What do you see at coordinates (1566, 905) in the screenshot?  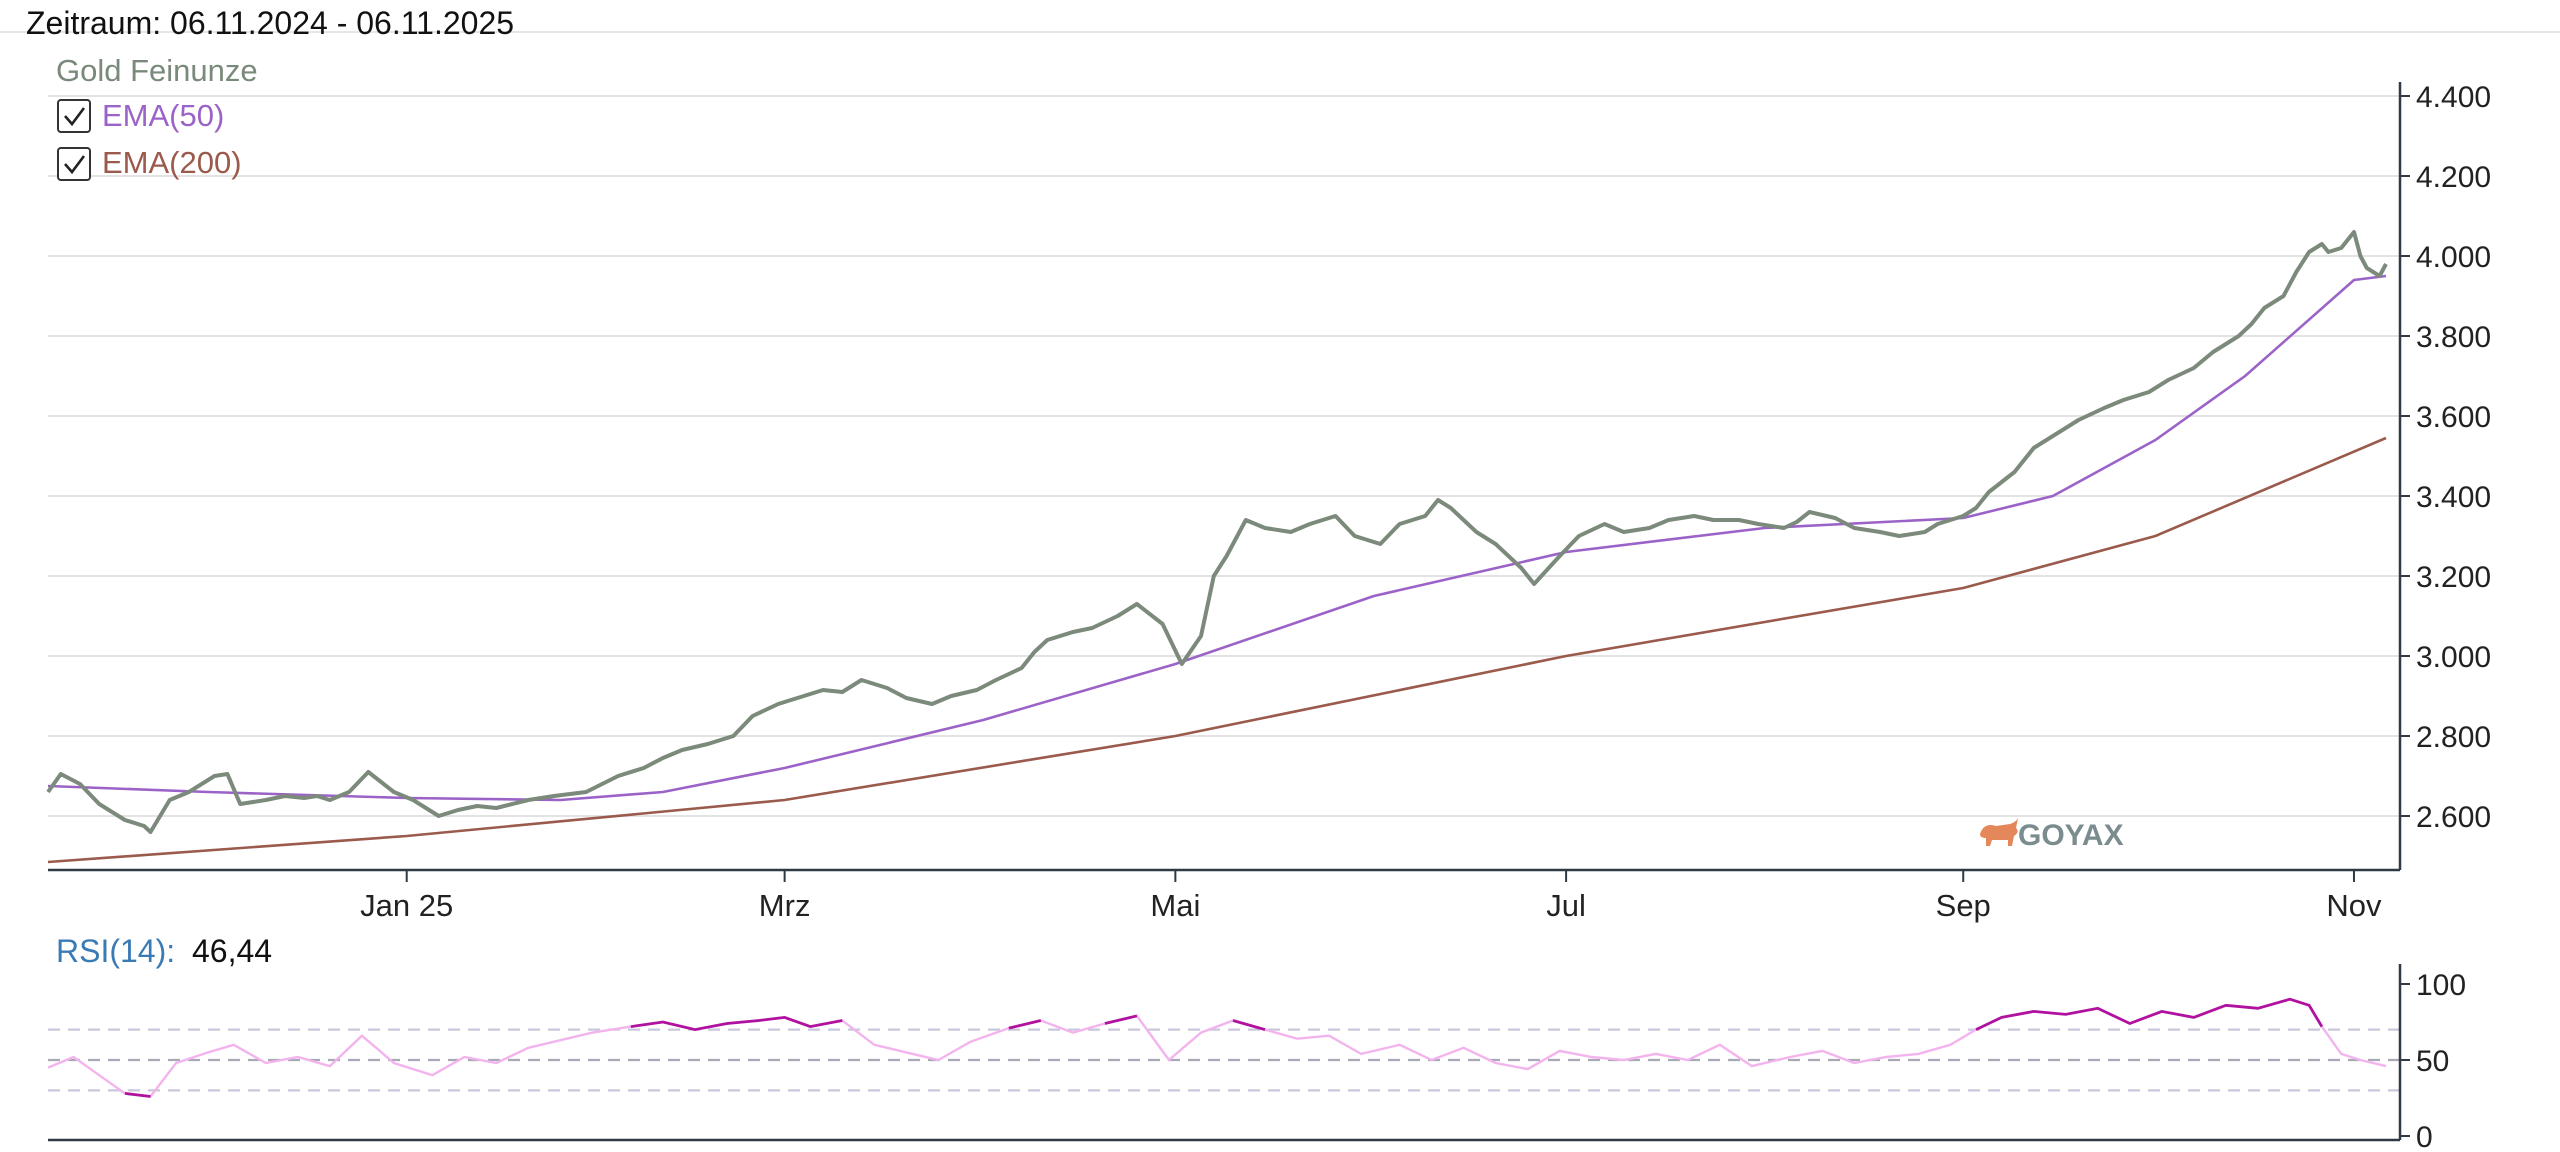 I see `x-tick-label-3: Jul` at bounding box center [1566, 905].